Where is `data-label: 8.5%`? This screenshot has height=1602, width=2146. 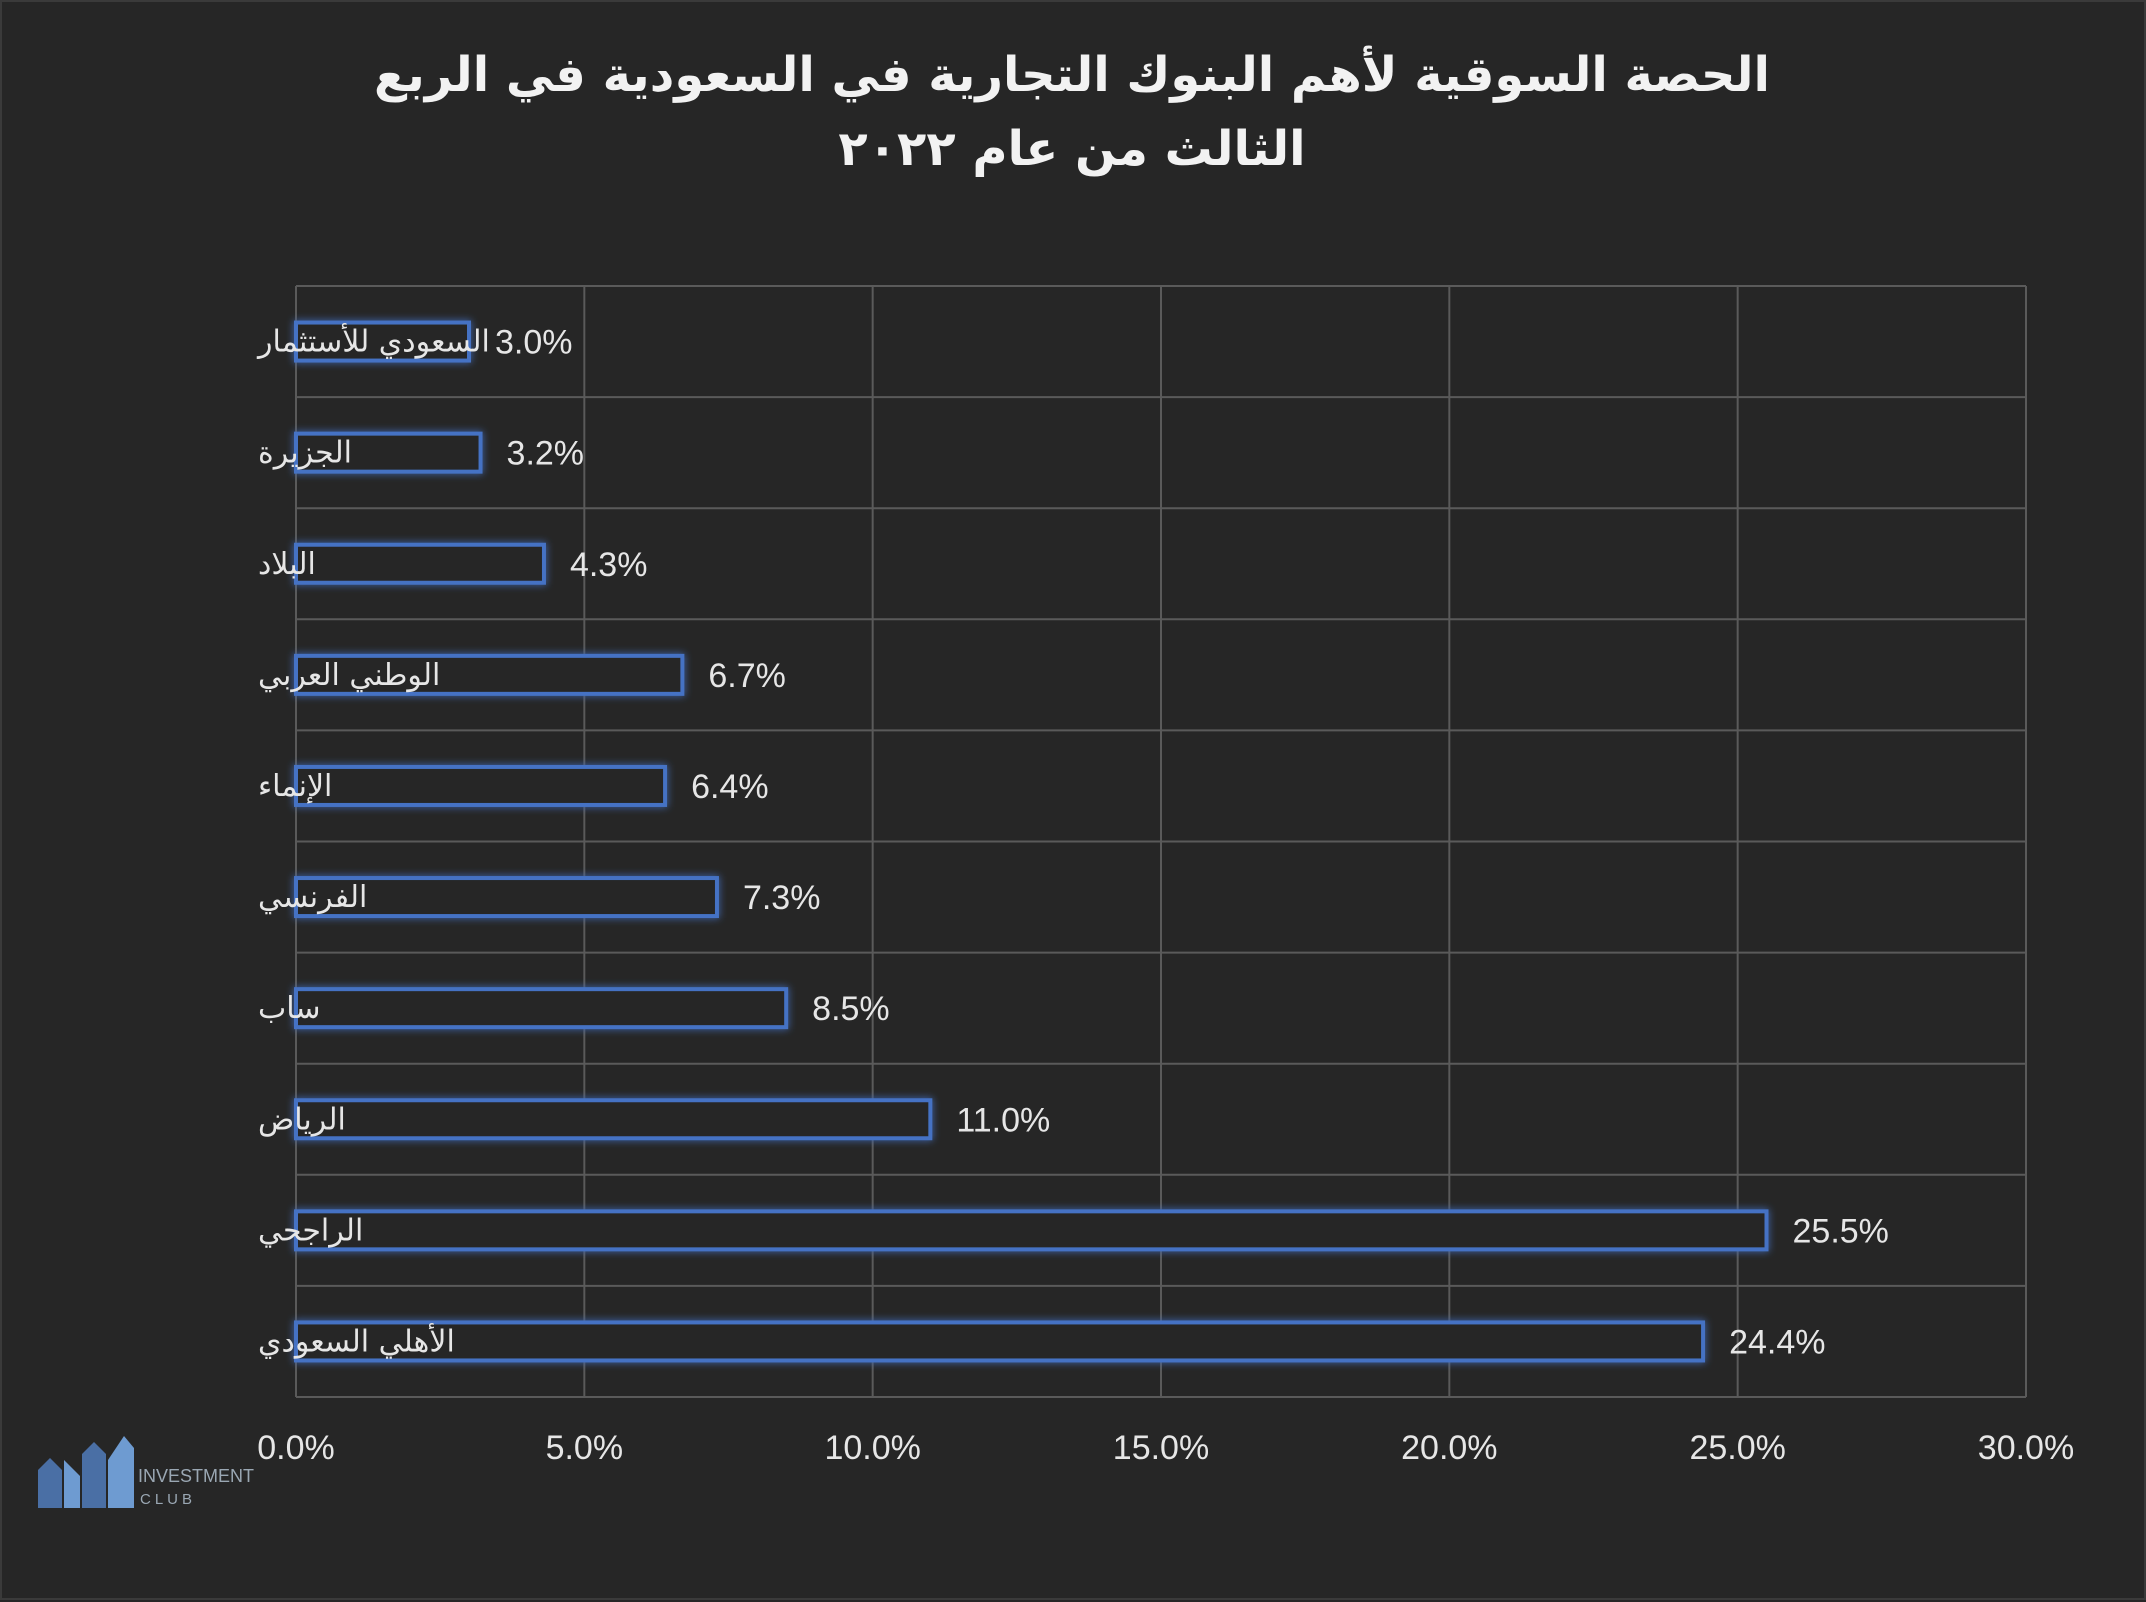 data-label: 8.5% is located at coordinates (851, 1009).